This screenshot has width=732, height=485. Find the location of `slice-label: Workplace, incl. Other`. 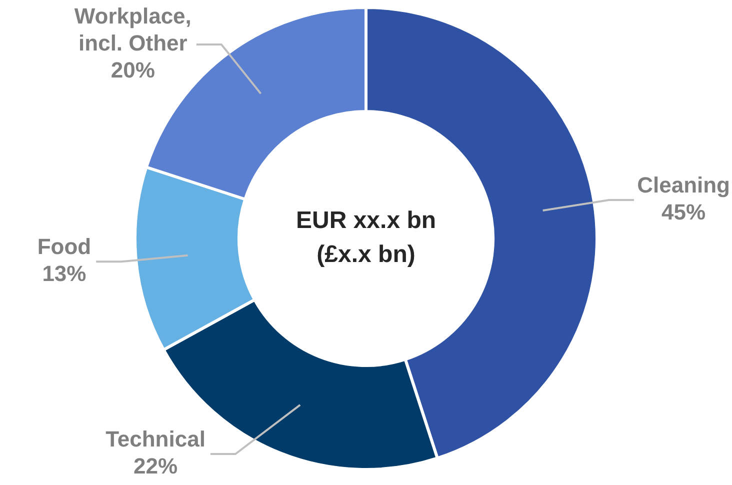

slice-label: Workplace, incl. Other is located at coordinates (133, 30).